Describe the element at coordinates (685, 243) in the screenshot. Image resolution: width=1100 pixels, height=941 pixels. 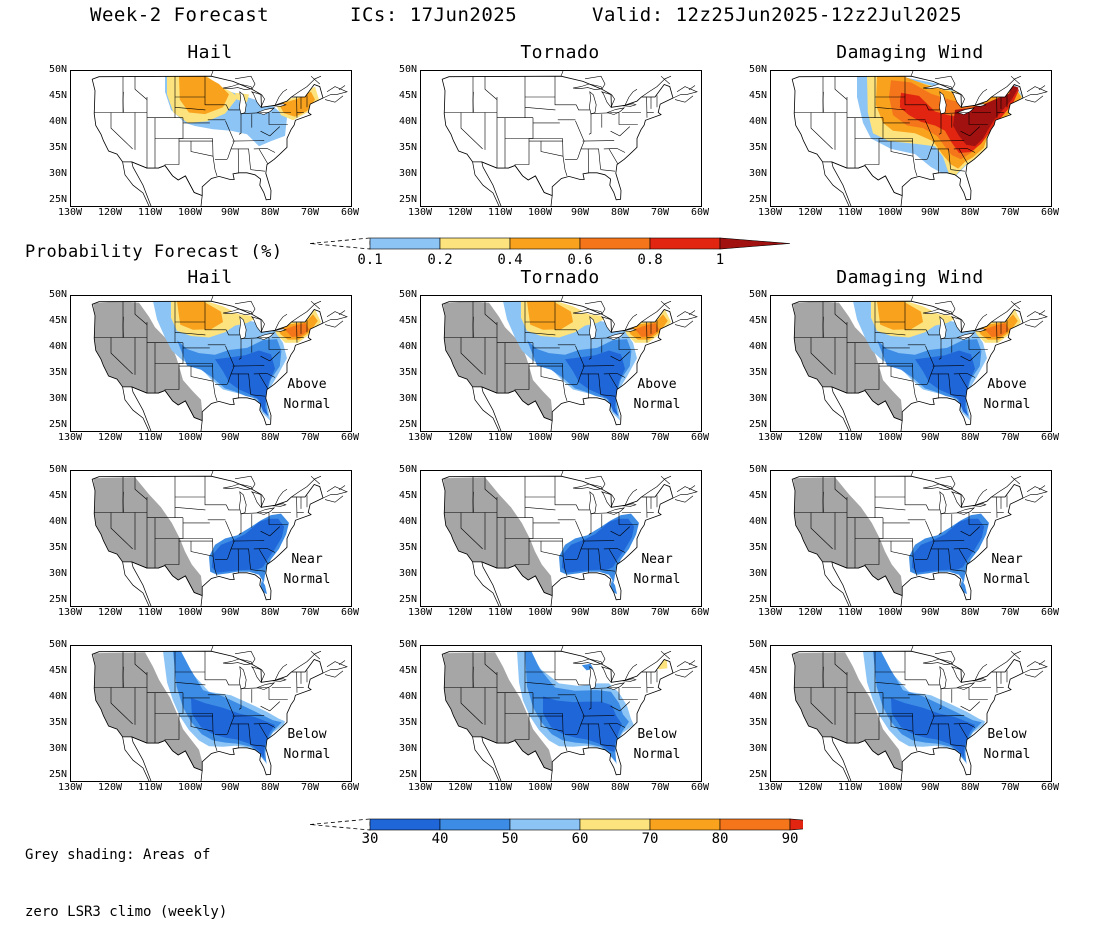
I see `colorbar-segment` at that location.